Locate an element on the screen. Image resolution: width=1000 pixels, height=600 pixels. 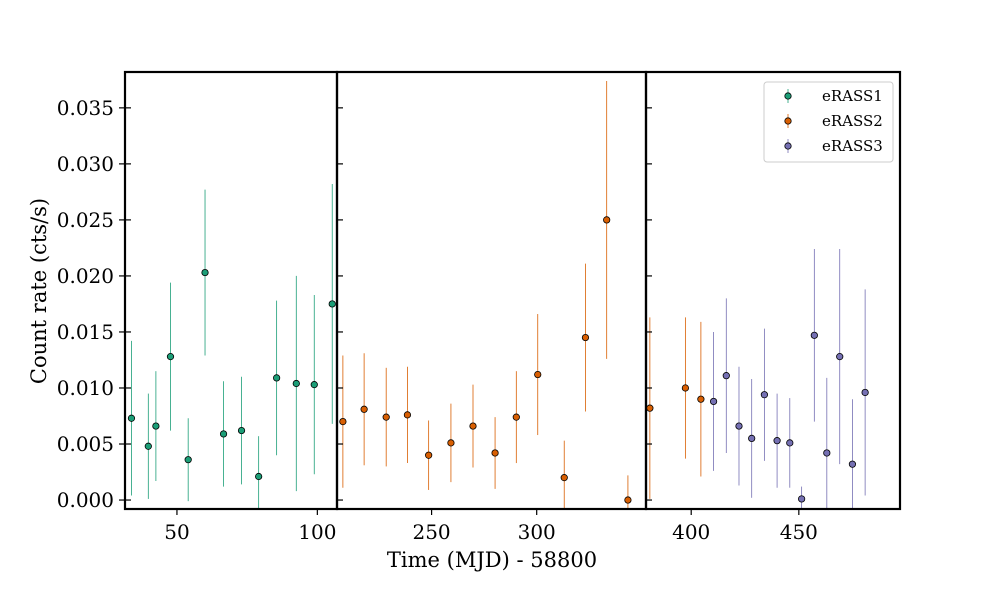
legend: eRASS1 eRASS2 eRASS3 is located at coordinates (828, 122).